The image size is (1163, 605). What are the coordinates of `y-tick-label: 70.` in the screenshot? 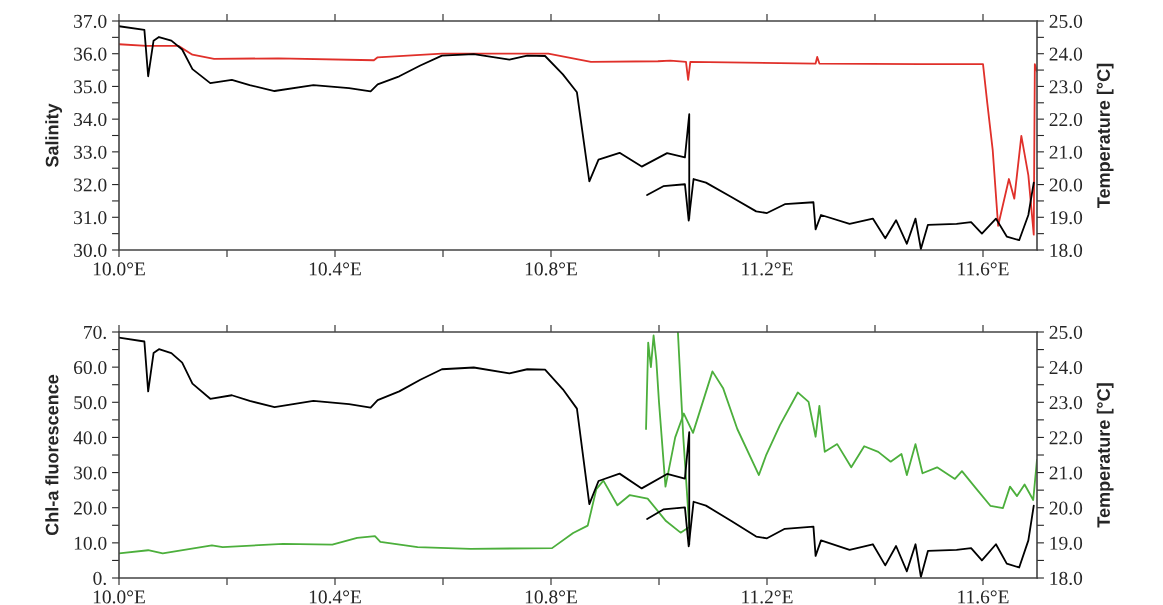 It's located at (95, 332).